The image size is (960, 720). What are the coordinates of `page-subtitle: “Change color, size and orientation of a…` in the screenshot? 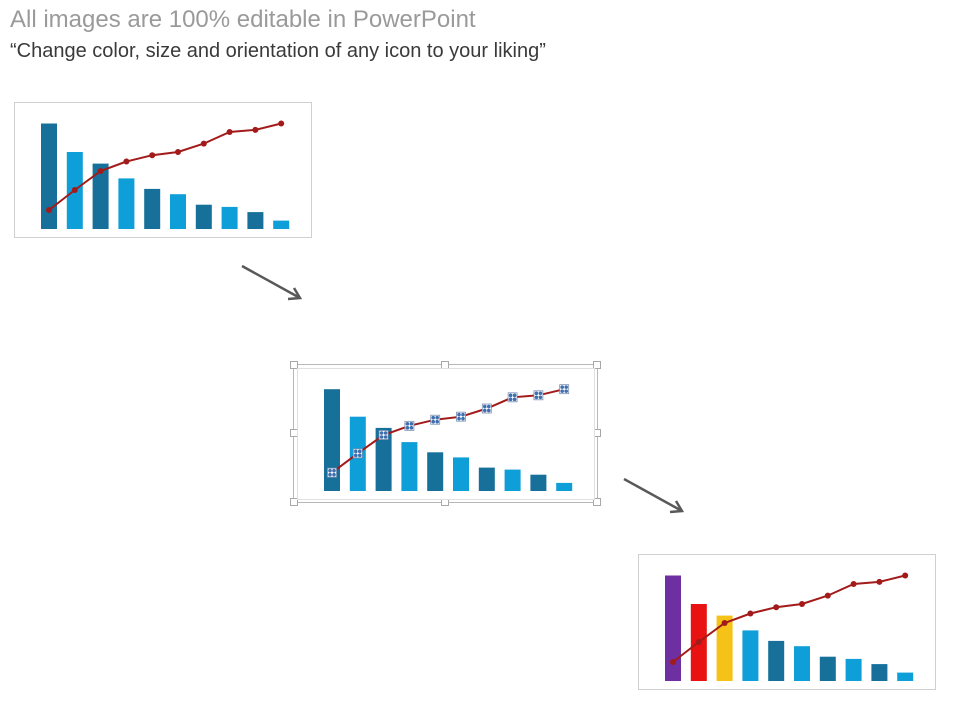 It's located at (278, 51).